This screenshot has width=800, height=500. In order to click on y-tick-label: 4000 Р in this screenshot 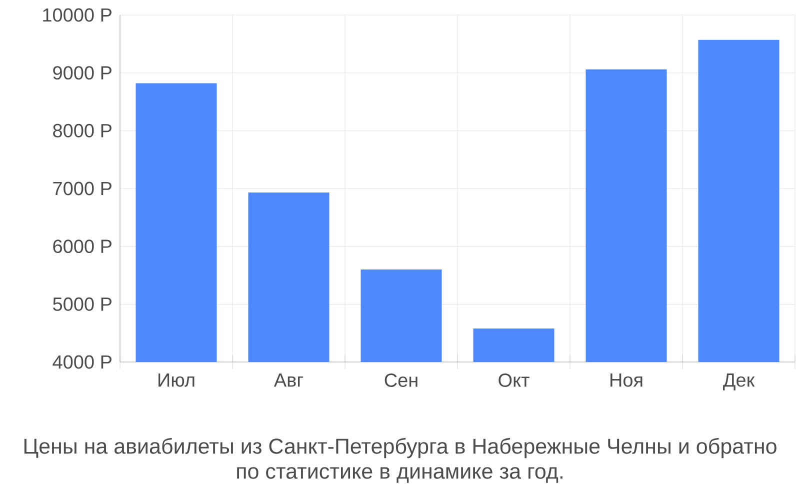, I will do `click(82, 362)`.